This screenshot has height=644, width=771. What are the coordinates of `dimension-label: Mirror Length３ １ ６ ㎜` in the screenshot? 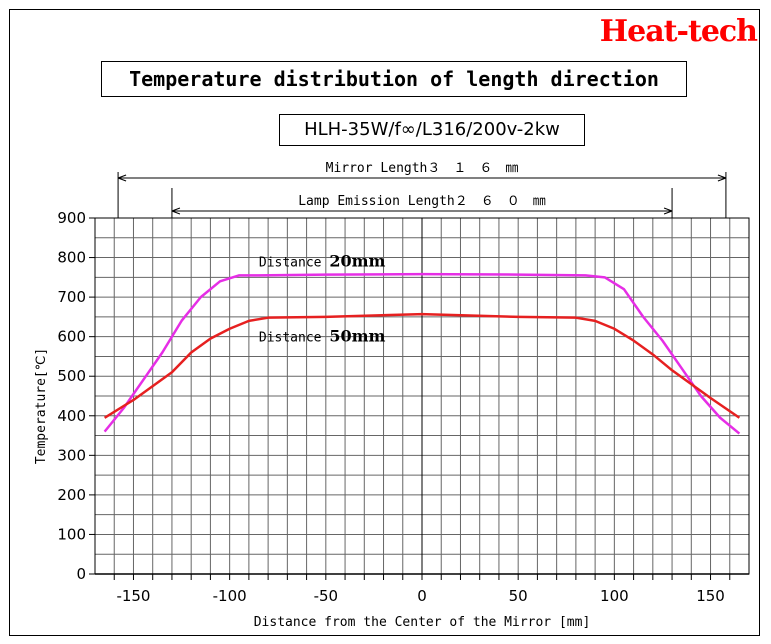 It's located at (422, 168).